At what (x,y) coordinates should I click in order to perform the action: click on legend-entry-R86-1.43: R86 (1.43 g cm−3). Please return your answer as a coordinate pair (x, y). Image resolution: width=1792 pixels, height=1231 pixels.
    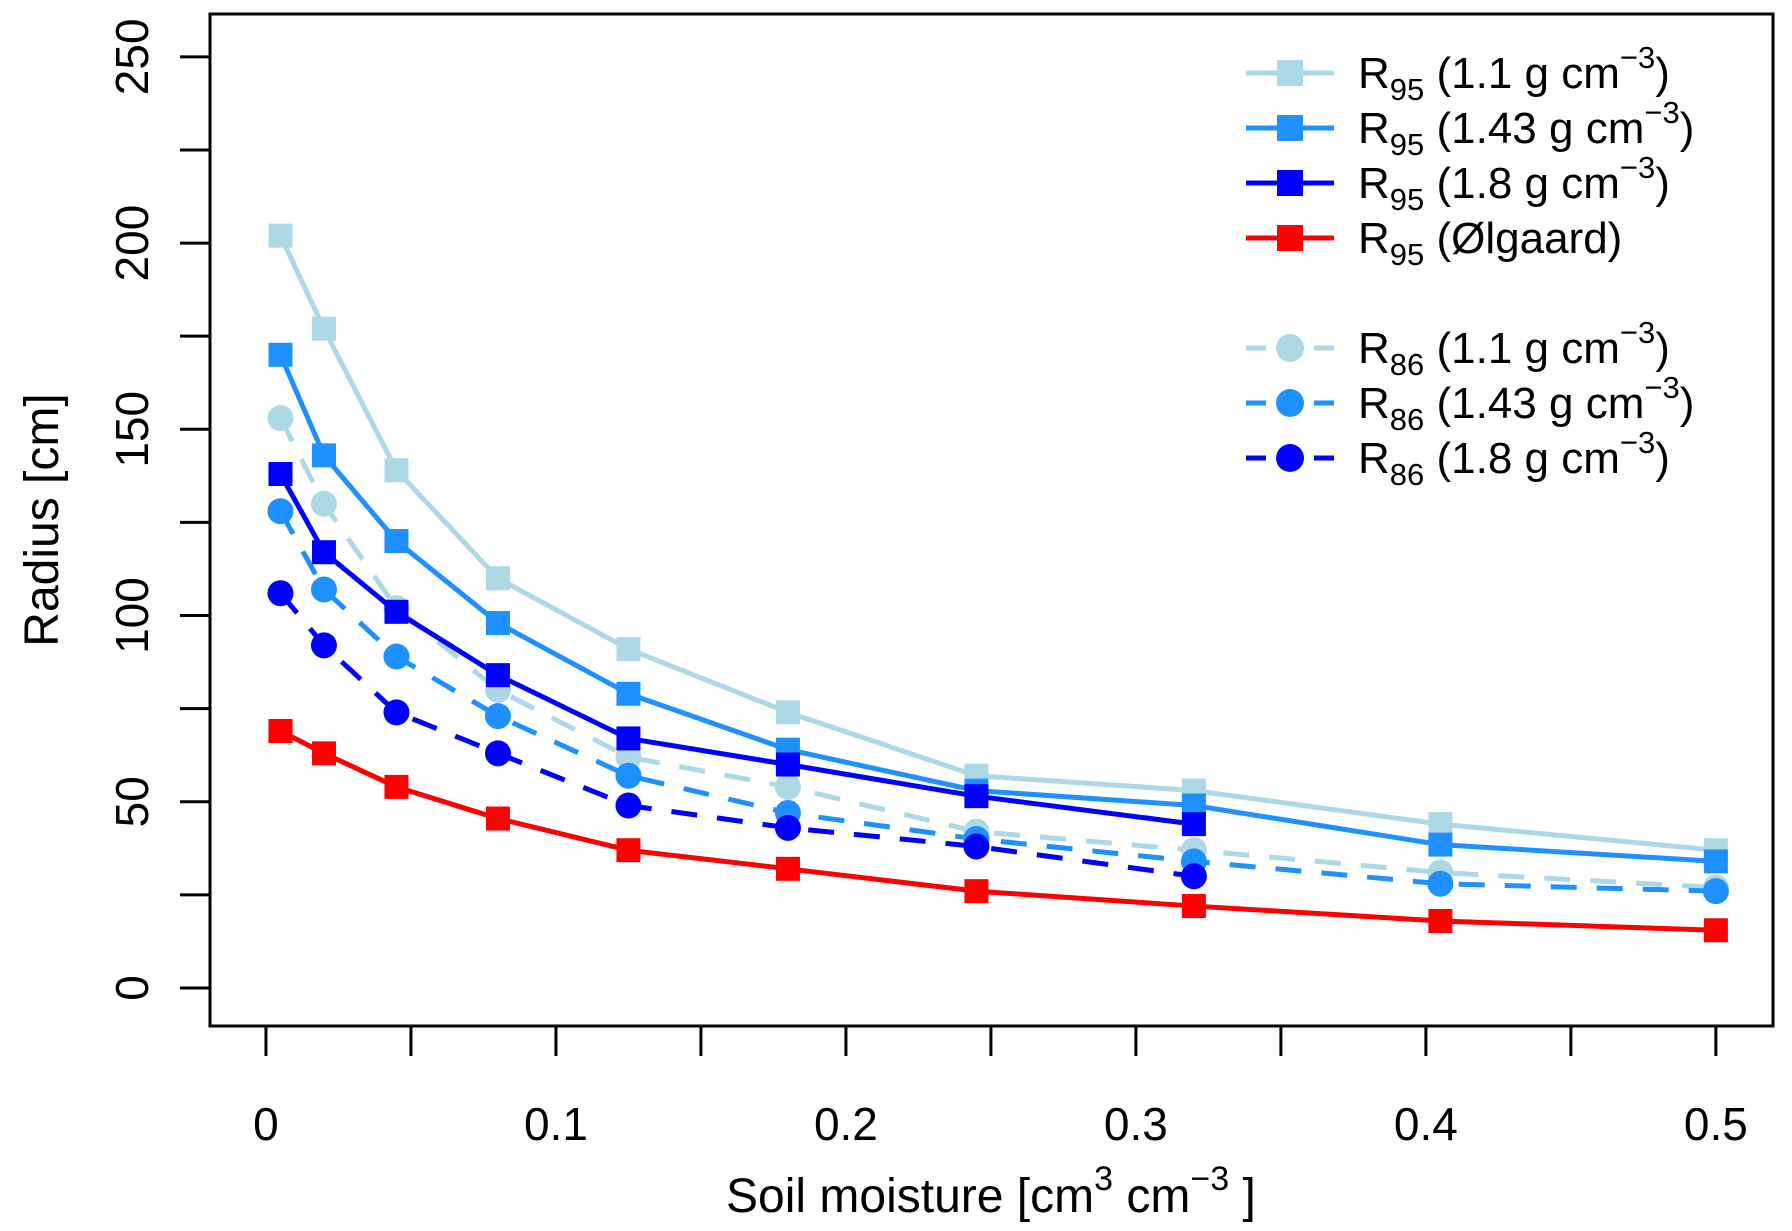
    Looking at the image, I should click on (1470, 403).